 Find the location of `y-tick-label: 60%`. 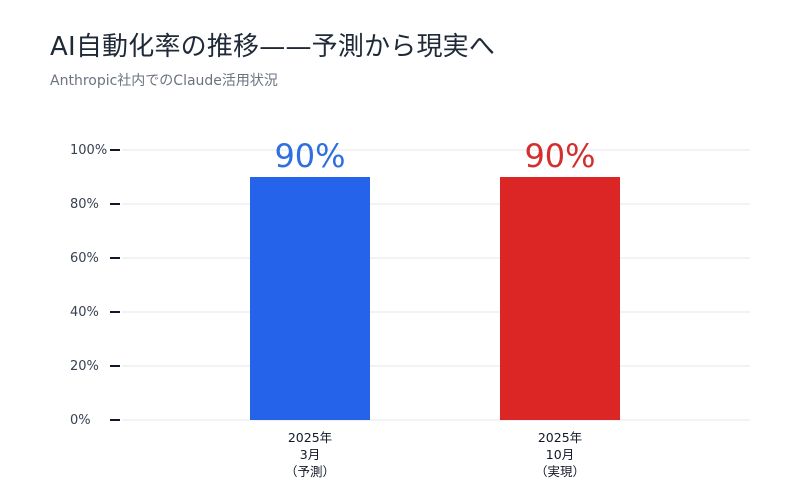

y-tick-label: 60% is located at coordinates (84, 258).